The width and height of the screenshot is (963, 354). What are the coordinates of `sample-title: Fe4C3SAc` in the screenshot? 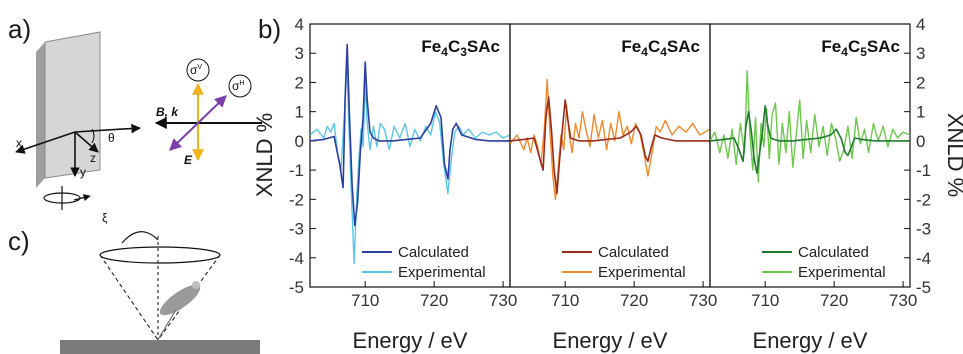 It's located at (460, 48).